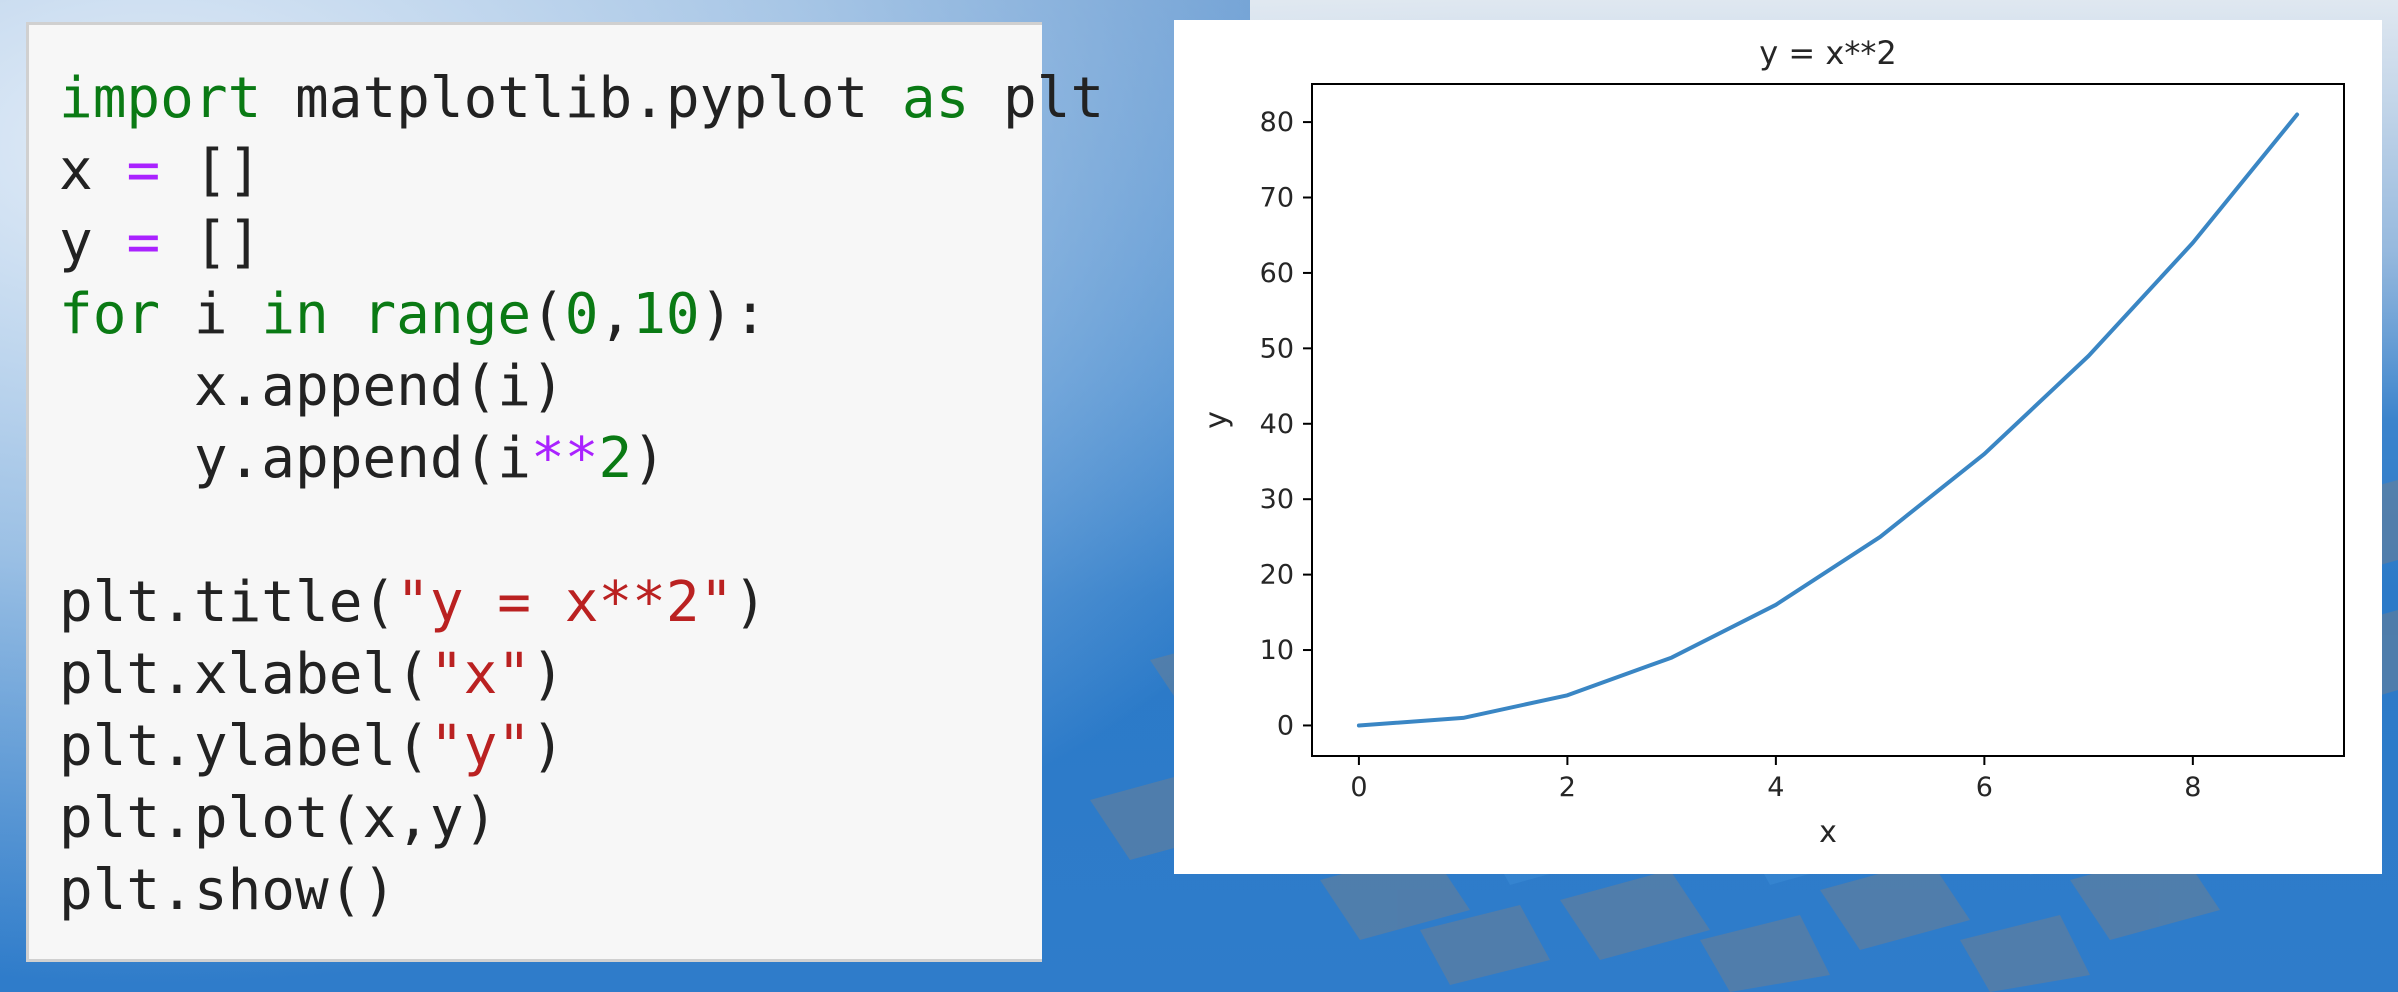  I want to click on code-line: import matplotlib.pyplot as plt, so click(581, 99).